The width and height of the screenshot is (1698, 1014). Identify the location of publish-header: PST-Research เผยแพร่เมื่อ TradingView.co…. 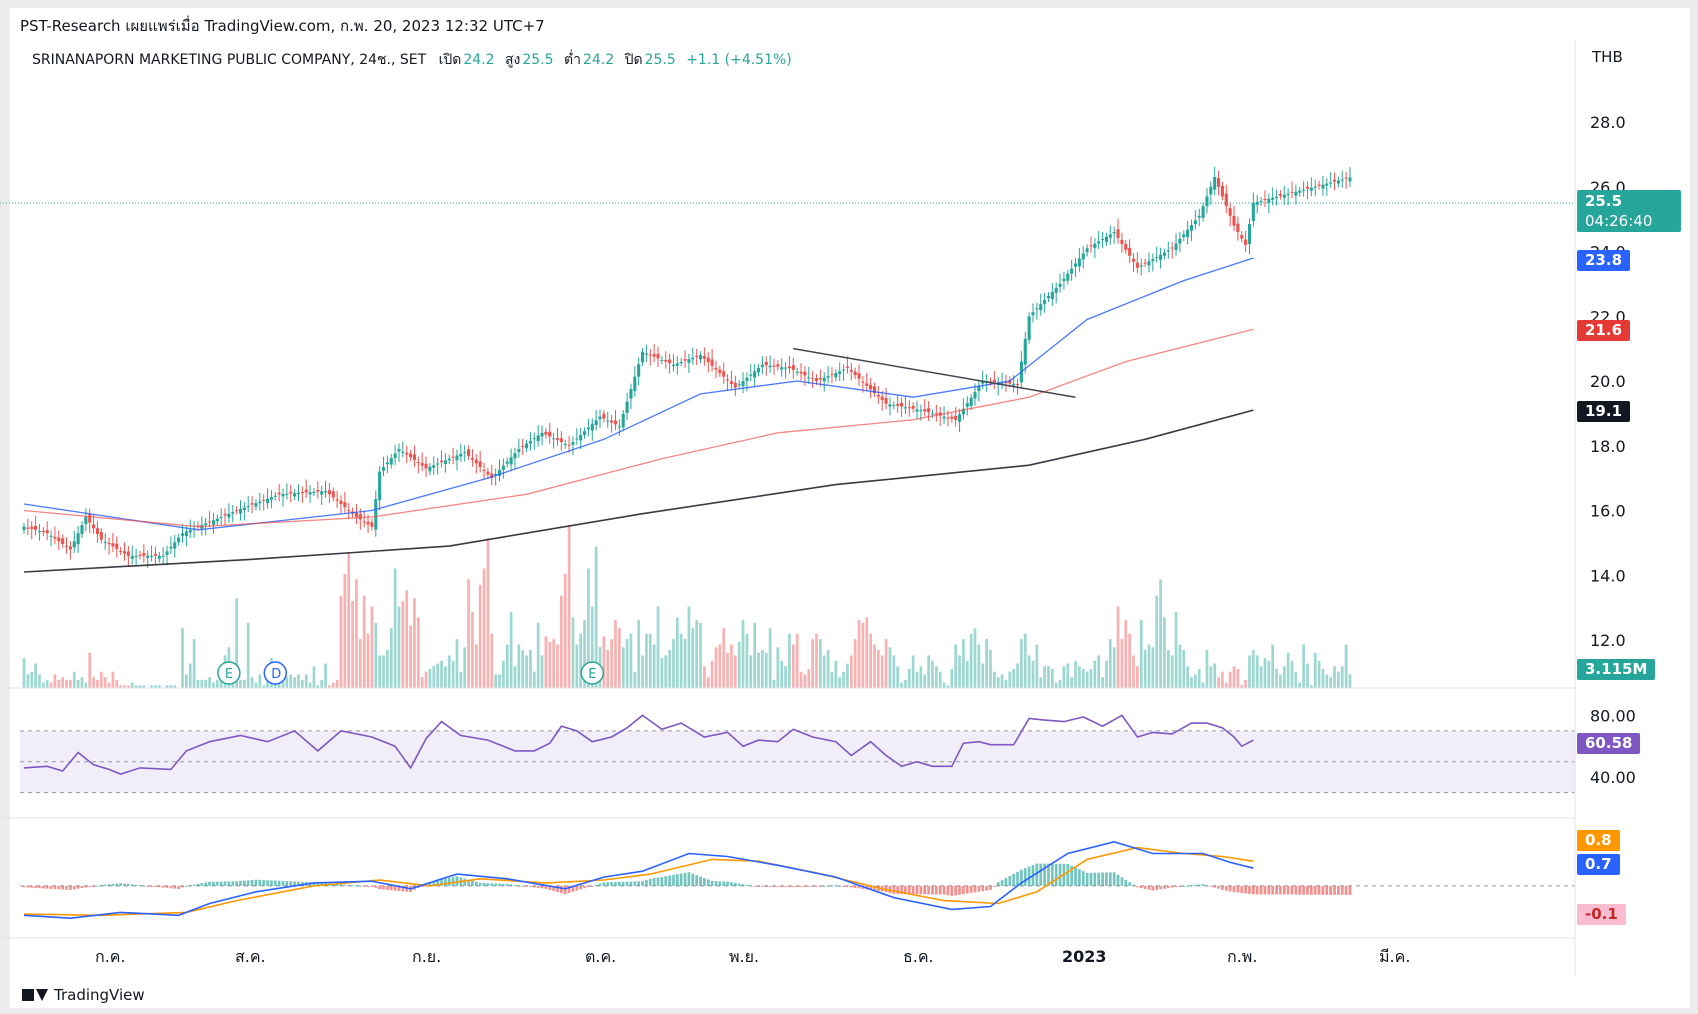
(282, 26).